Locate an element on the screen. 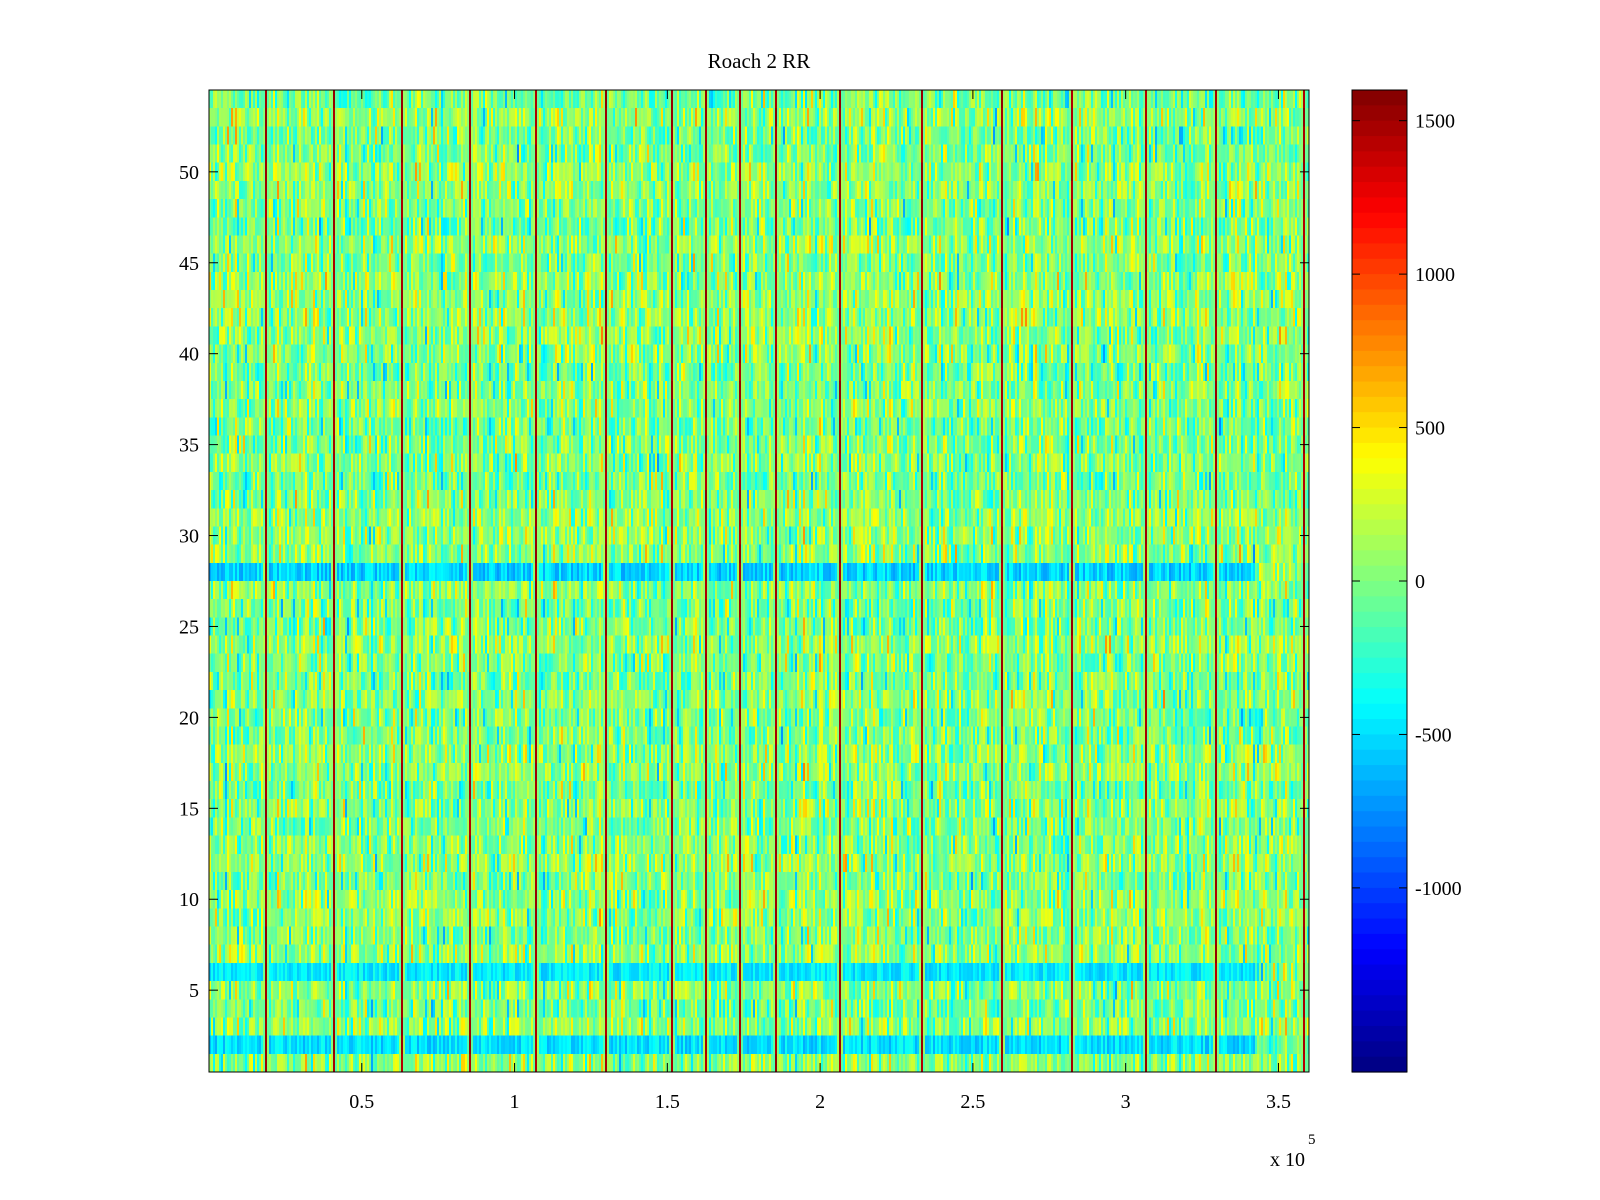 Image resolution: width=1600 pixels, height=1200 pixels. y-tick-label: 40 is located at coordinates (189, 355).